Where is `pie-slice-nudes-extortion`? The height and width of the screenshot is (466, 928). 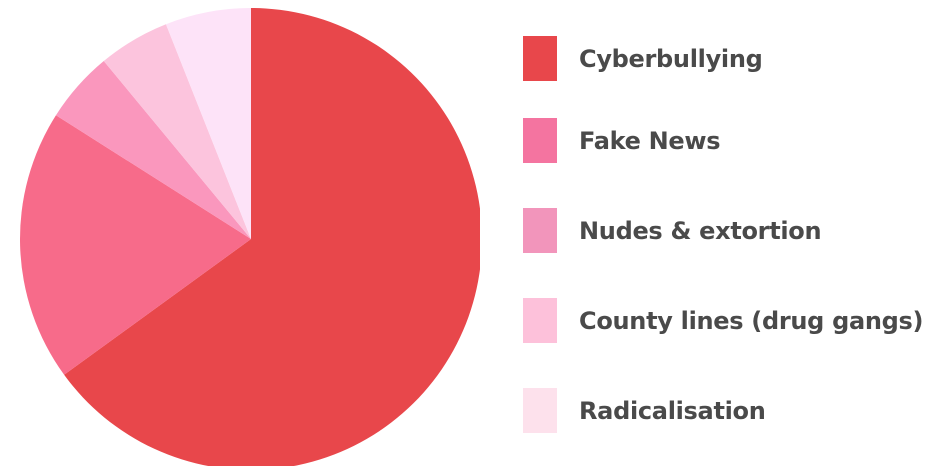
pie-slice-nudes-extortion is located at coordinates (153, 150).